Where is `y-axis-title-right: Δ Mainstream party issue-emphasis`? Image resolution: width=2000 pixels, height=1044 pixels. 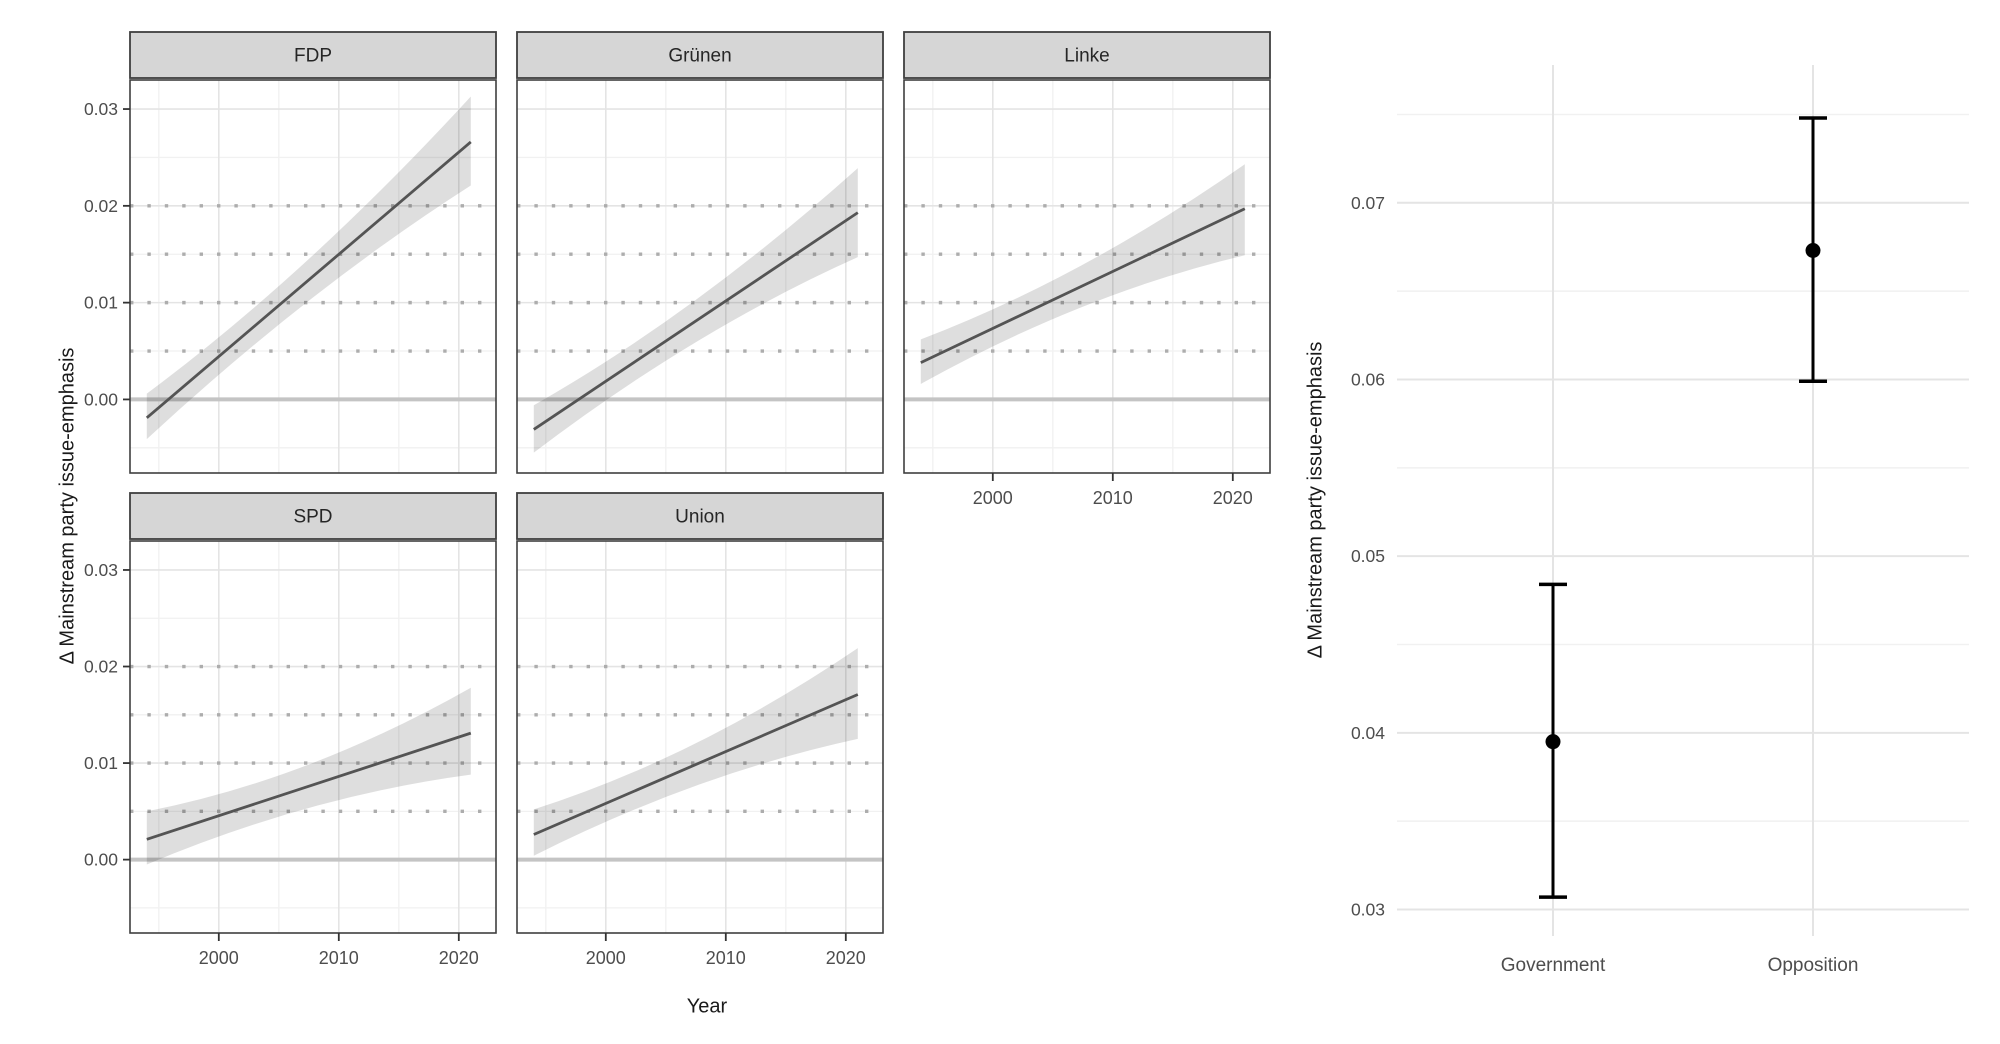
y-axis-title-right: Δ Mainstream party issue-emphasis is located at coordinates (1315, 500).